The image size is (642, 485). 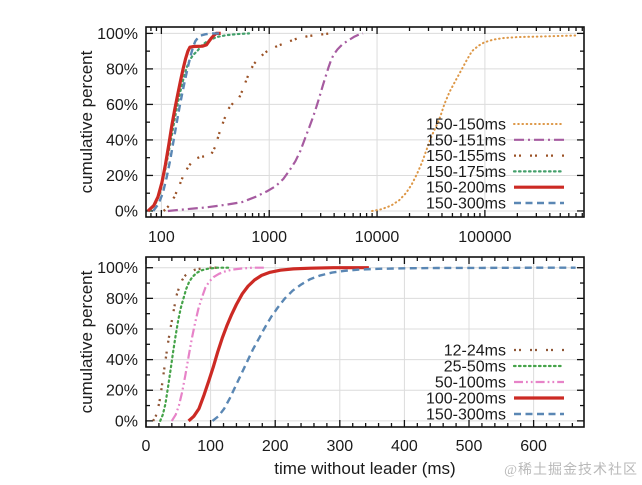 I want to click on legend-label: 150-200ms, so click(x=466, y=188).